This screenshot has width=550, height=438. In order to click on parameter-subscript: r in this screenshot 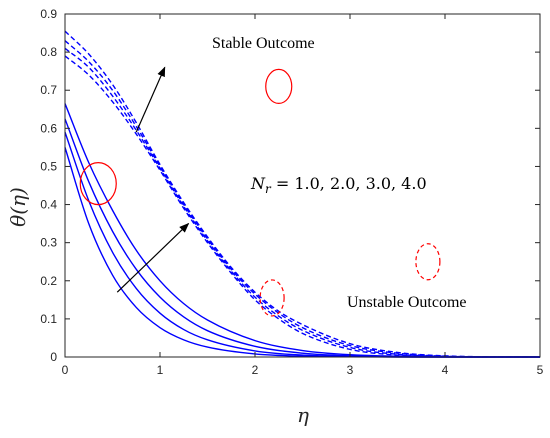, I will do `click(268, 189)`.